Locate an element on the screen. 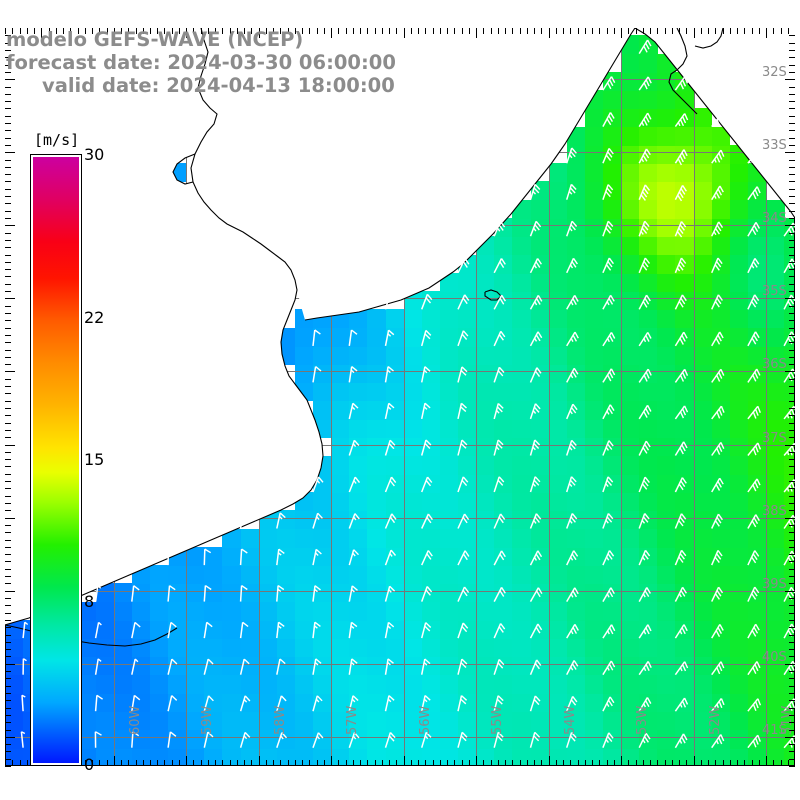 The height and width of the screenshot is (800, 800). colorbar-gradient is located at coordinates (56, 460).